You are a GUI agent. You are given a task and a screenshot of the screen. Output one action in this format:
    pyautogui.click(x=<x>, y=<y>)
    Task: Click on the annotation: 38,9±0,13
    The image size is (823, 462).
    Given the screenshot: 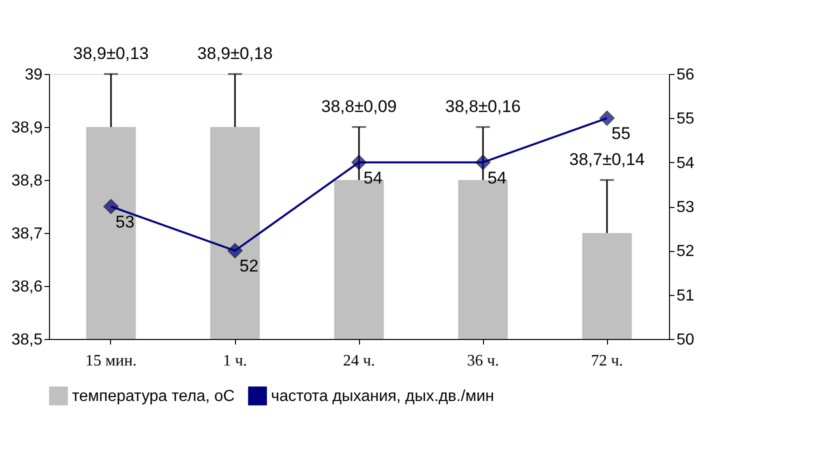 What is the action you would take?
    pyautogui.click(x=111, y=53)
    